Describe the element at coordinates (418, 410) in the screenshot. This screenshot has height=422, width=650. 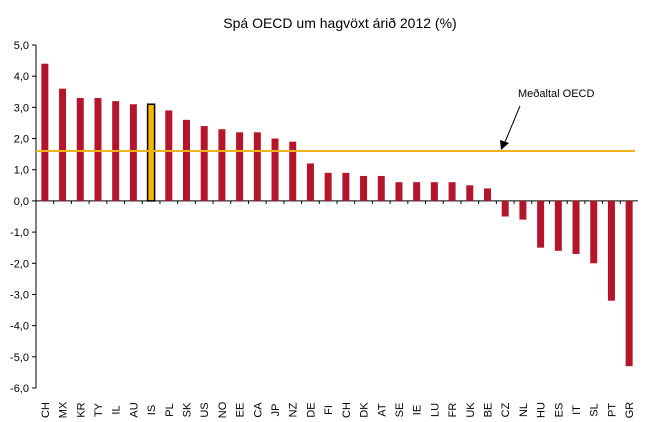
I see `x-tick-label: IE` at that location.